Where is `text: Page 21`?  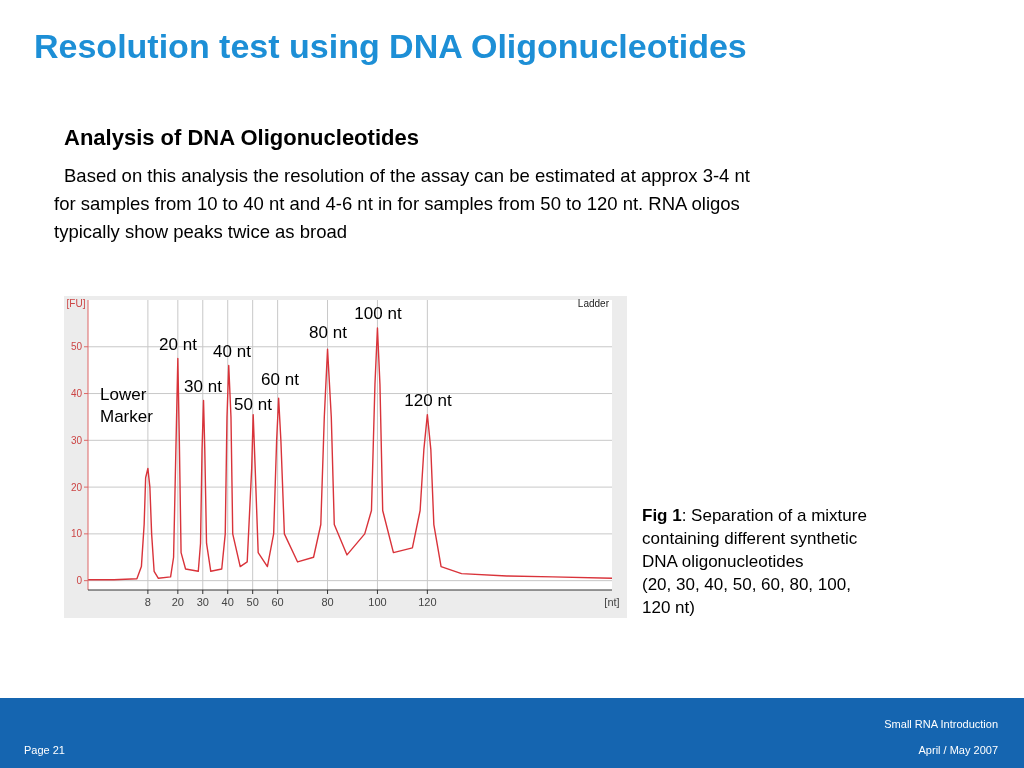 text: Page 21 is located at coordinates (44, 750).